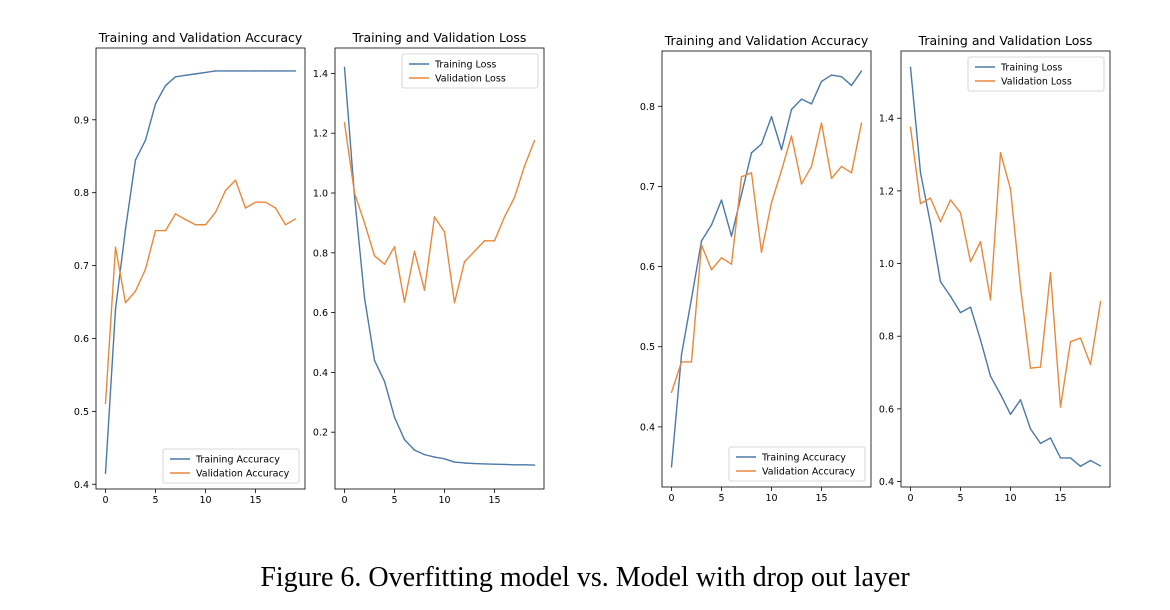  I want to click on legend-label: Validation Loss, so click(470, 79).